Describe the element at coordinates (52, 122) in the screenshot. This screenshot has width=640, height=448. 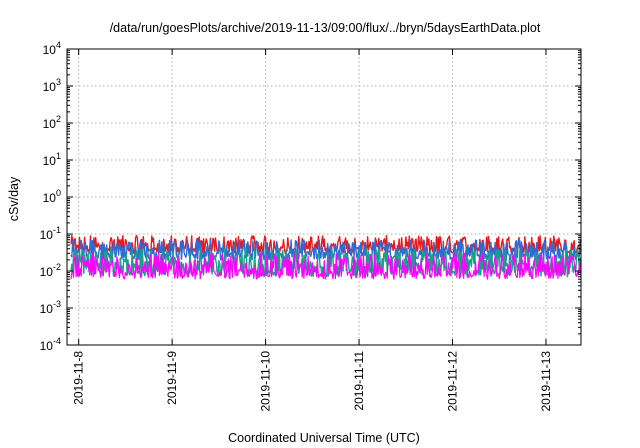
I see `y-tick-label: 10²` at that location.